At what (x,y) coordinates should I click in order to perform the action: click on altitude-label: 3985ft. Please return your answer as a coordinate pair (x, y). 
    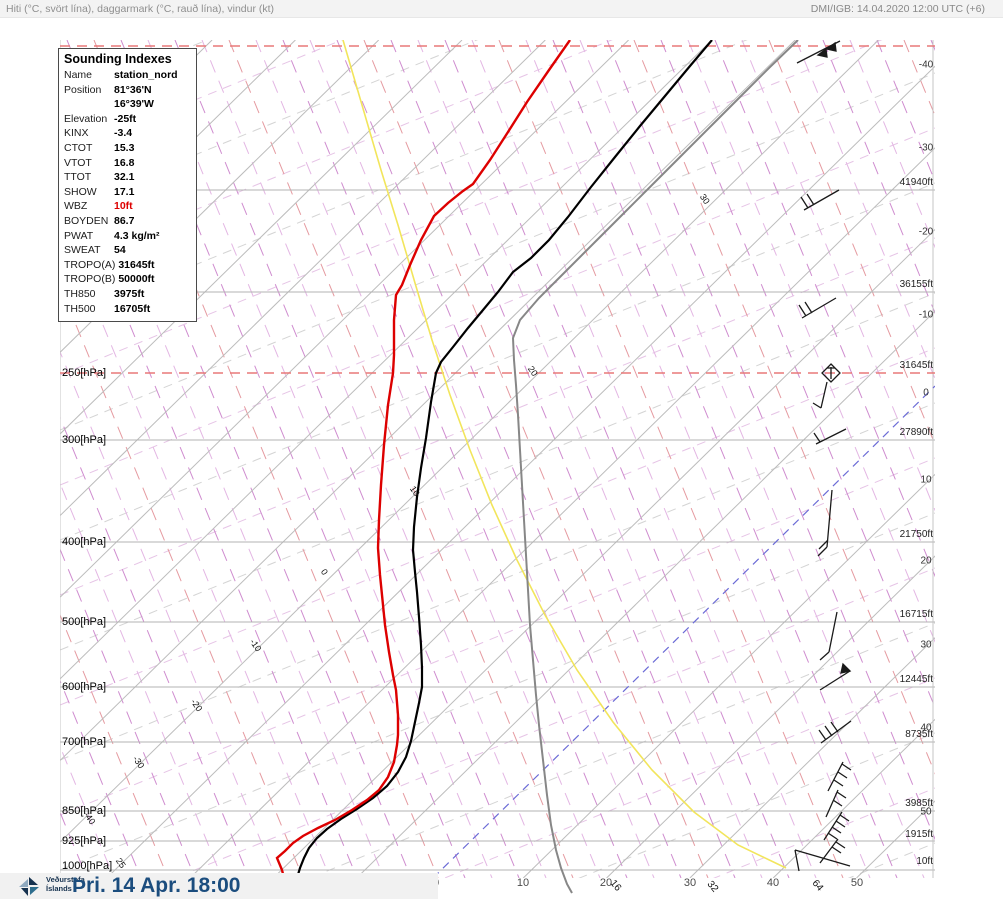
    Looking at the image, I should click on (919, 803).